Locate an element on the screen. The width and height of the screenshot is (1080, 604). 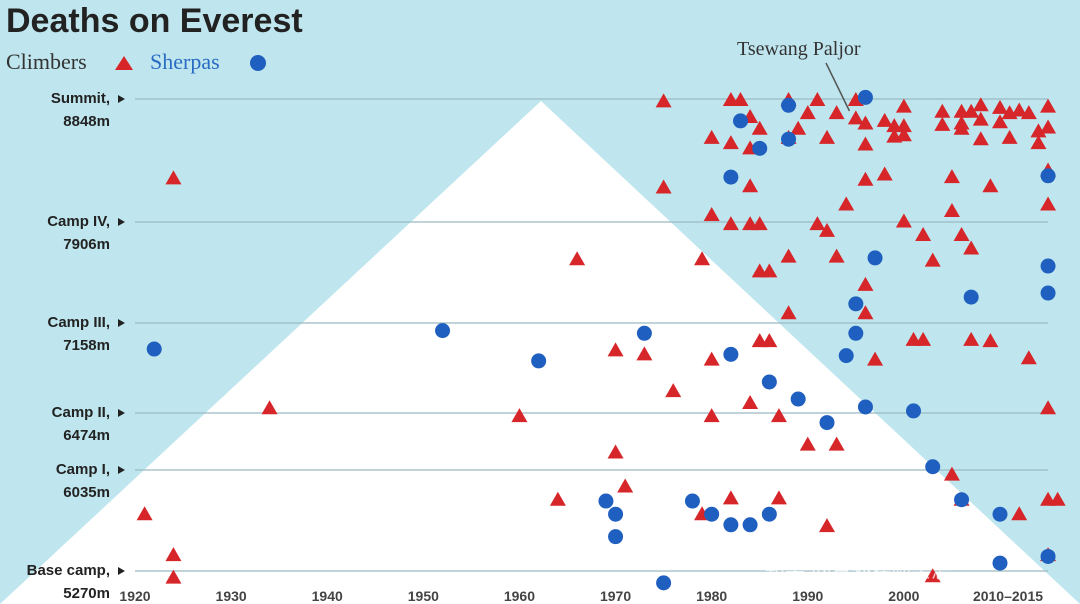
legend-climbers-label: Climbers is located at coordinates (46, 61).